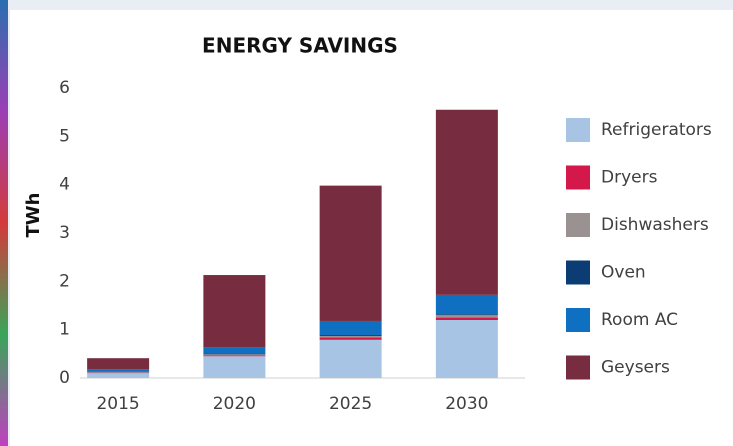  I want to click on legend-label: Geysers, so click(635, 368).